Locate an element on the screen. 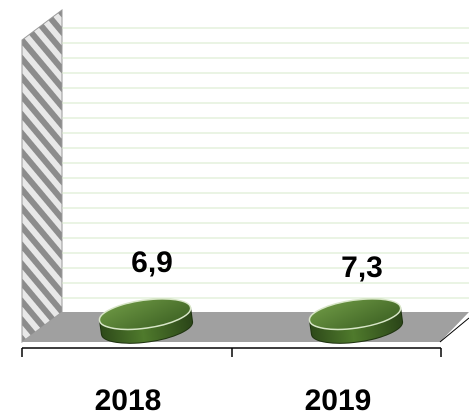 The image size is (469, 417). x-axis-ticks is located at coordinates (231, 352).